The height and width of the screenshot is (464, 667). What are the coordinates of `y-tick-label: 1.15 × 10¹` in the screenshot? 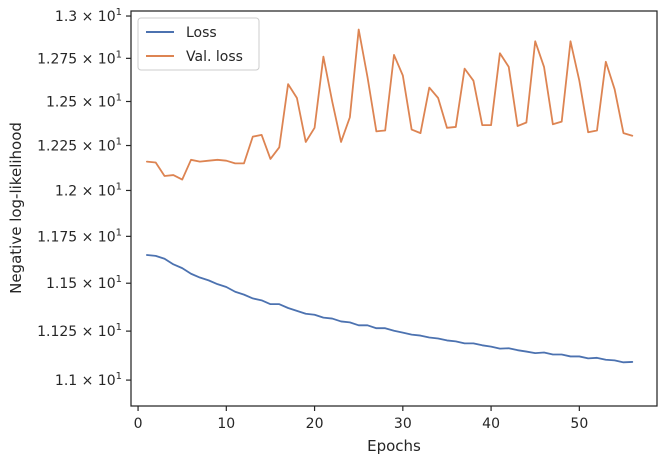 It's located at (84, 283).